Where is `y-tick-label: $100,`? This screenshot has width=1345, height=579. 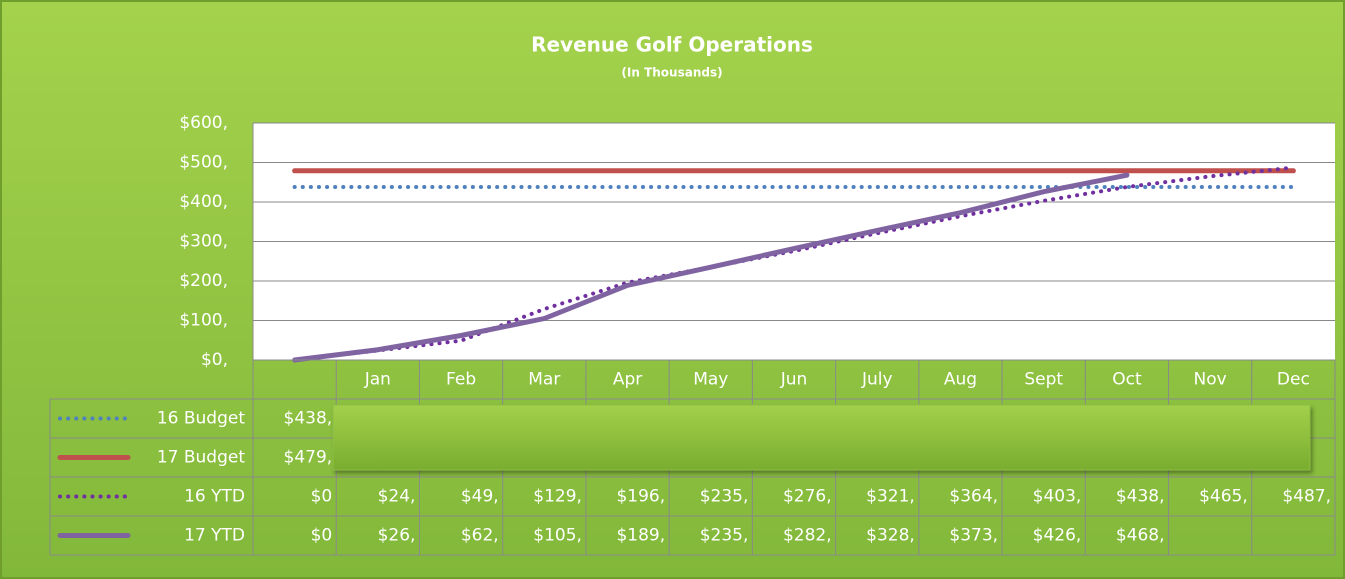 y-tick-label: $100, is located at coordinates (203, 321).